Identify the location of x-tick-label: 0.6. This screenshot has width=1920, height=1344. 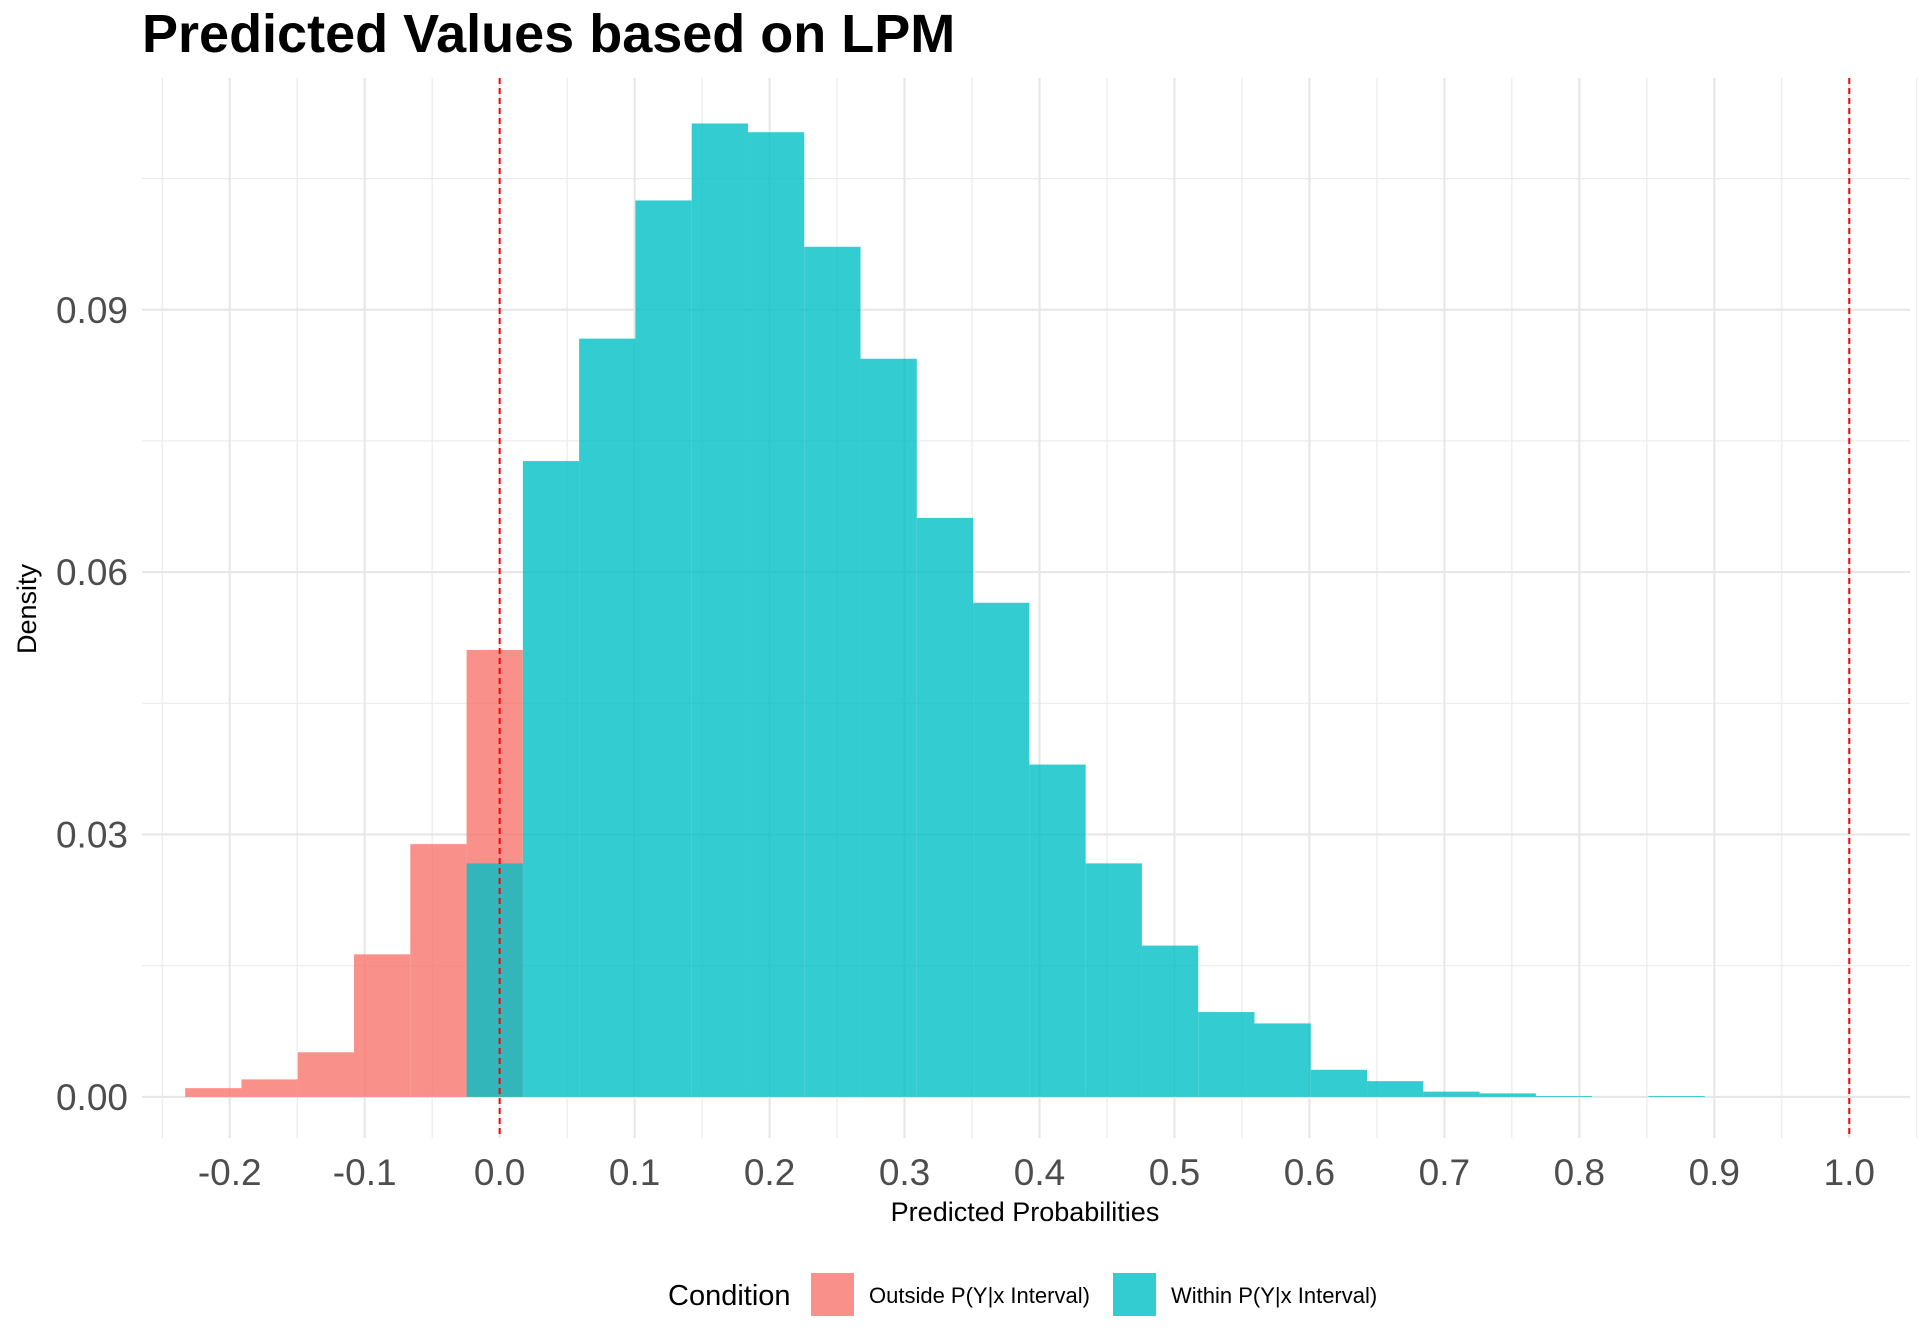
(1309, 1172).